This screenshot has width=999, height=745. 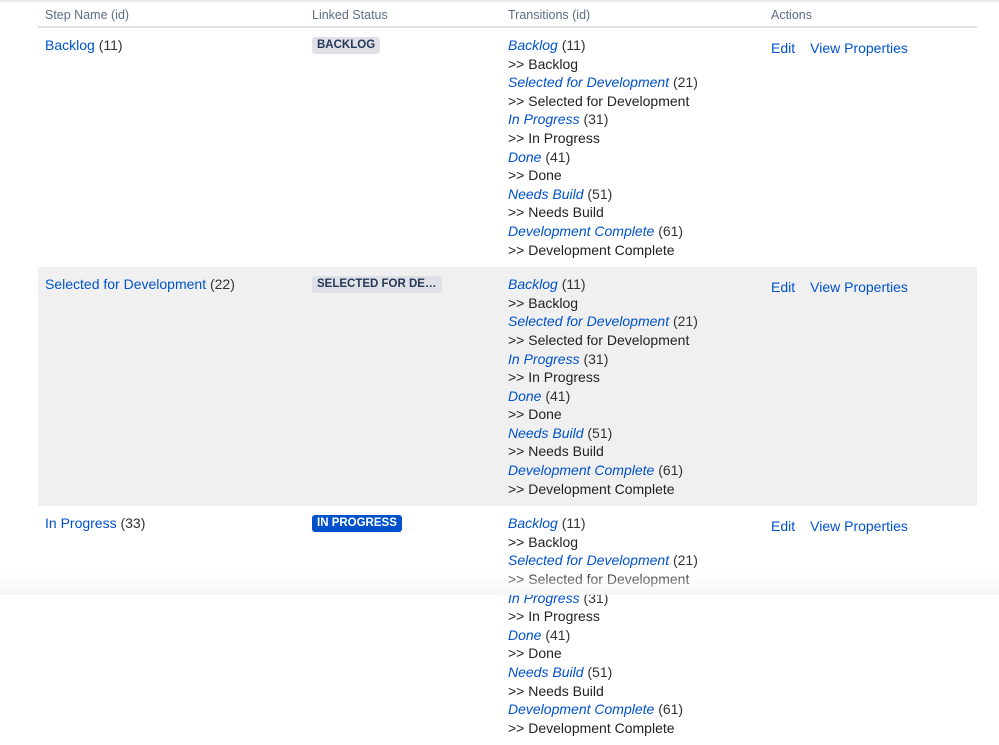 I want to click on transition-target: >> Development Complete, so click(x=591, y=249).